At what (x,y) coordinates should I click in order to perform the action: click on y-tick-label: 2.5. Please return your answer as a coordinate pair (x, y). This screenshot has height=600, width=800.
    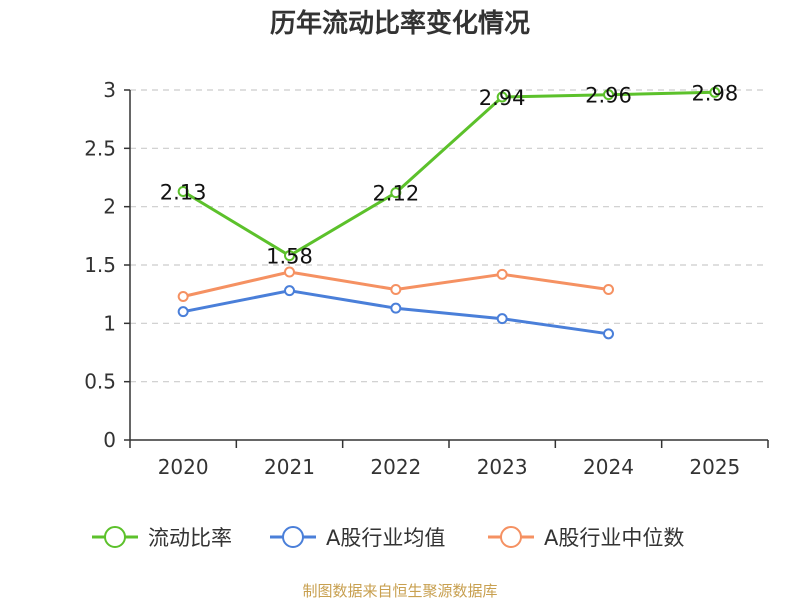
    Looking at the image, I should click on (100, 148).